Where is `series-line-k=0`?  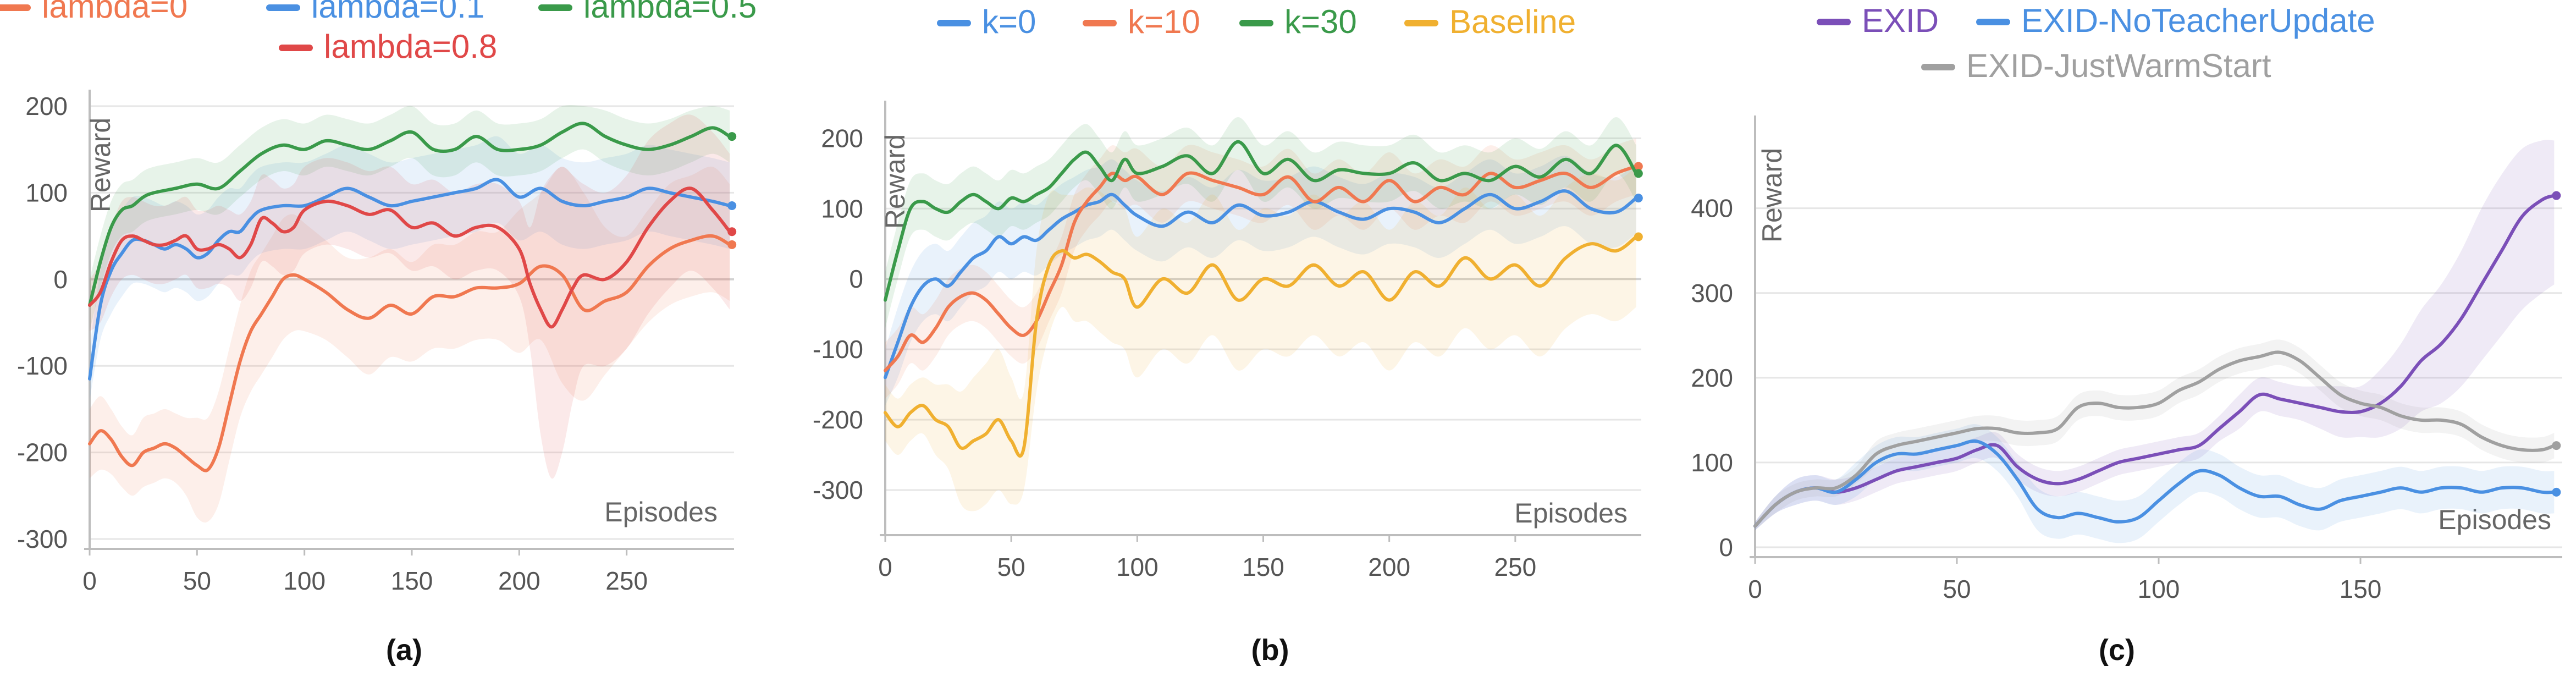
series-line-k=0 is located at coordinates (1261, 284).